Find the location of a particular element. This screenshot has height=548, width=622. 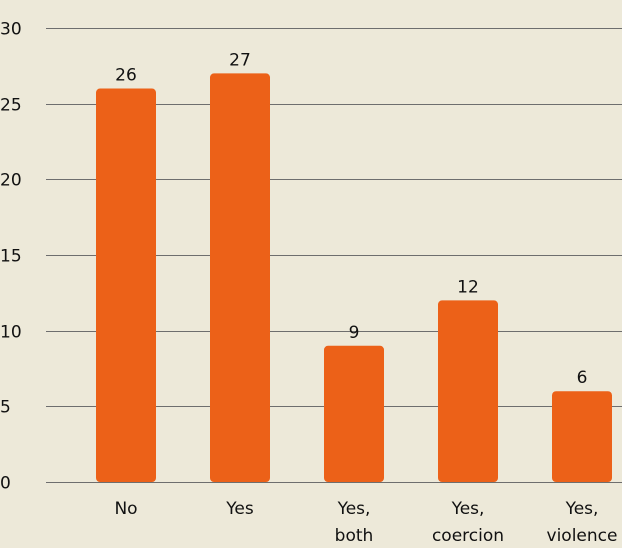

y-tick-label: 5 is located at coordinates (5, 408).